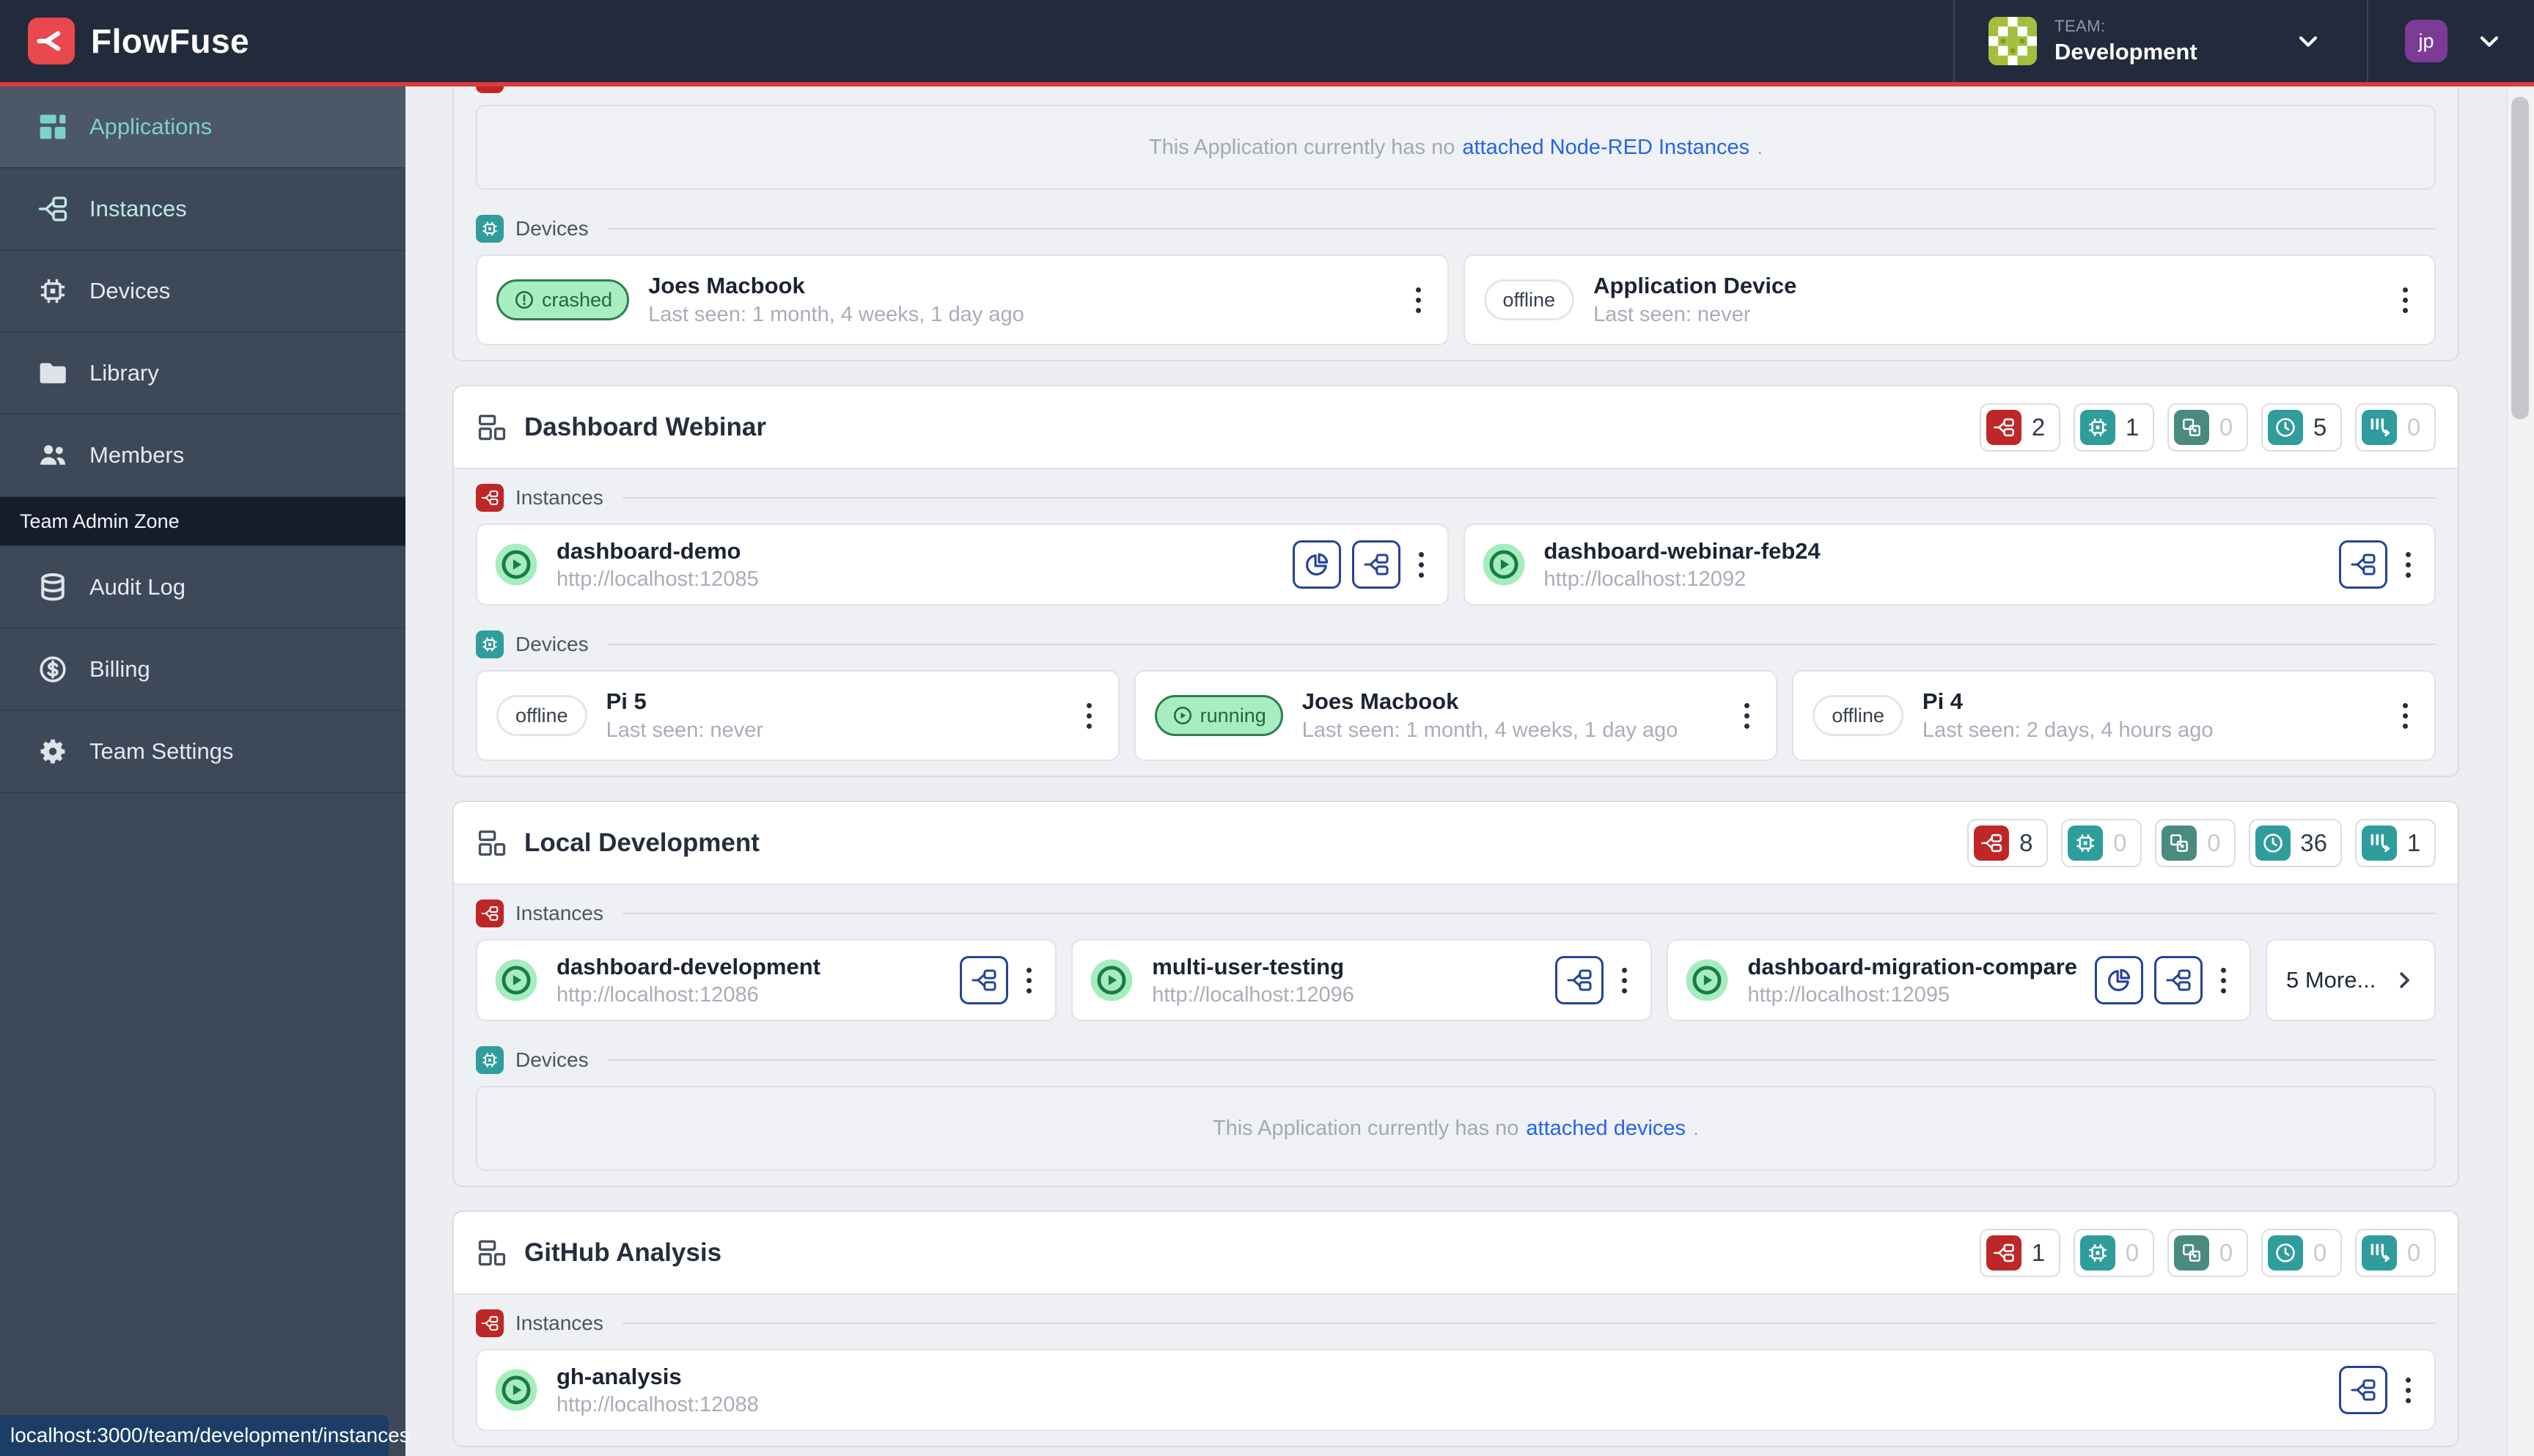 The height and width of the screenshot is (1456, 2534). I want to click on device-last-seen: Last seen: never, so click(684, 730).